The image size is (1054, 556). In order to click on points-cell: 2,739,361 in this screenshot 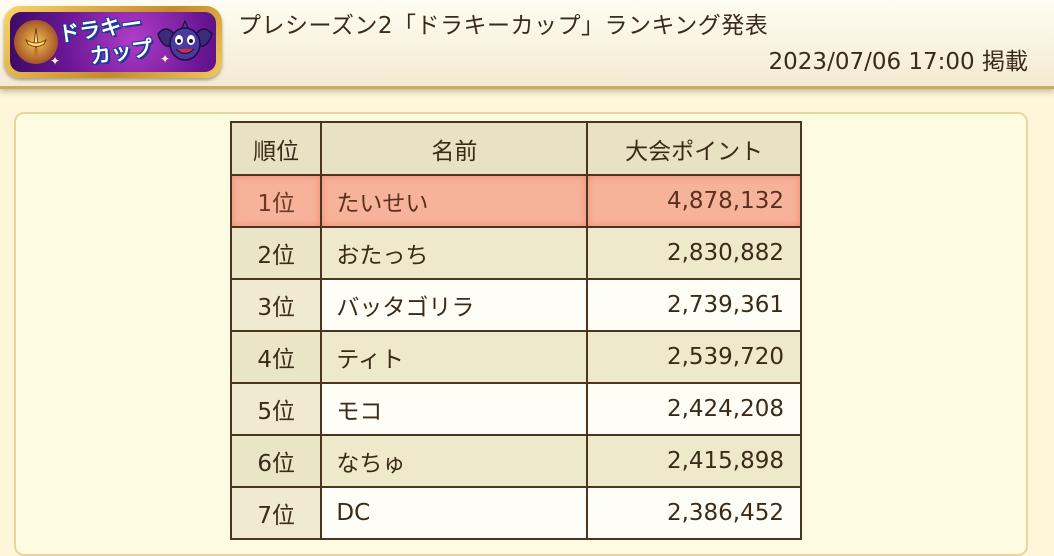, I will do `click(694, 305)`.